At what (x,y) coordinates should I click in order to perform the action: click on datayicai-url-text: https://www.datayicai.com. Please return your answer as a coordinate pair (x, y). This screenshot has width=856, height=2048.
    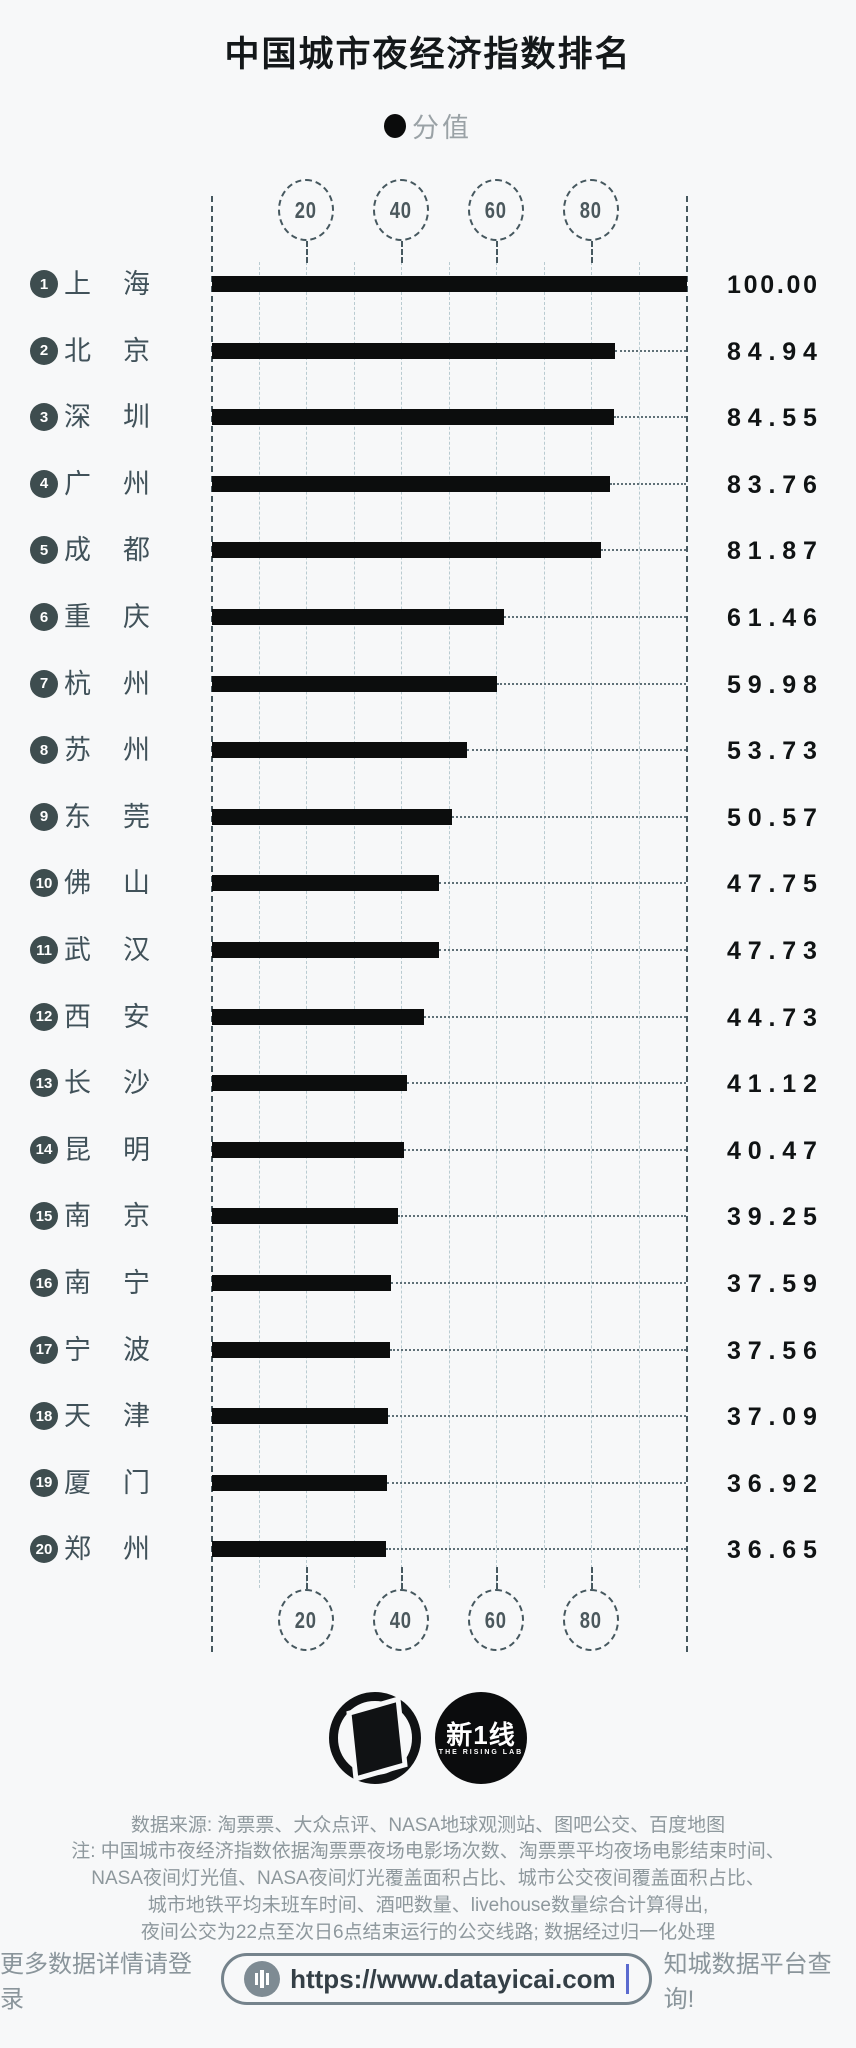
    Looking at the image, I should click on (453, 1978).